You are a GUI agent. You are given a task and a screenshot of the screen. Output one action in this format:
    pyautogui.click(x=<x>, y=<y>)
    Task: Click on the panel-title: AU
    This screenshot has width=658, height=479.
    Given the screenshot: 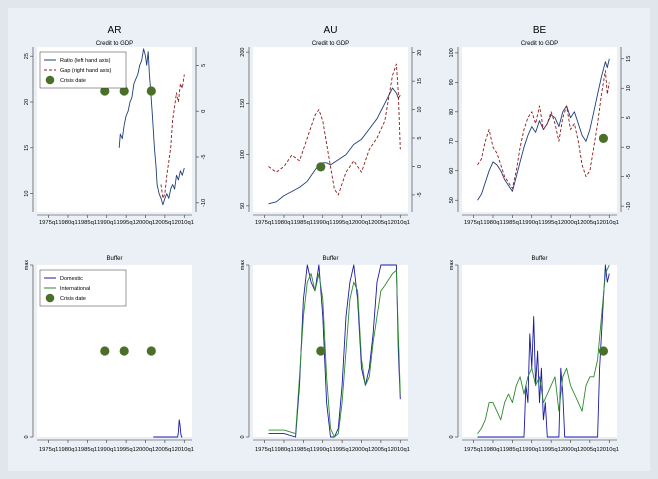 What is the action you would take?
    pyautogui.click(x=331, y=30)
    